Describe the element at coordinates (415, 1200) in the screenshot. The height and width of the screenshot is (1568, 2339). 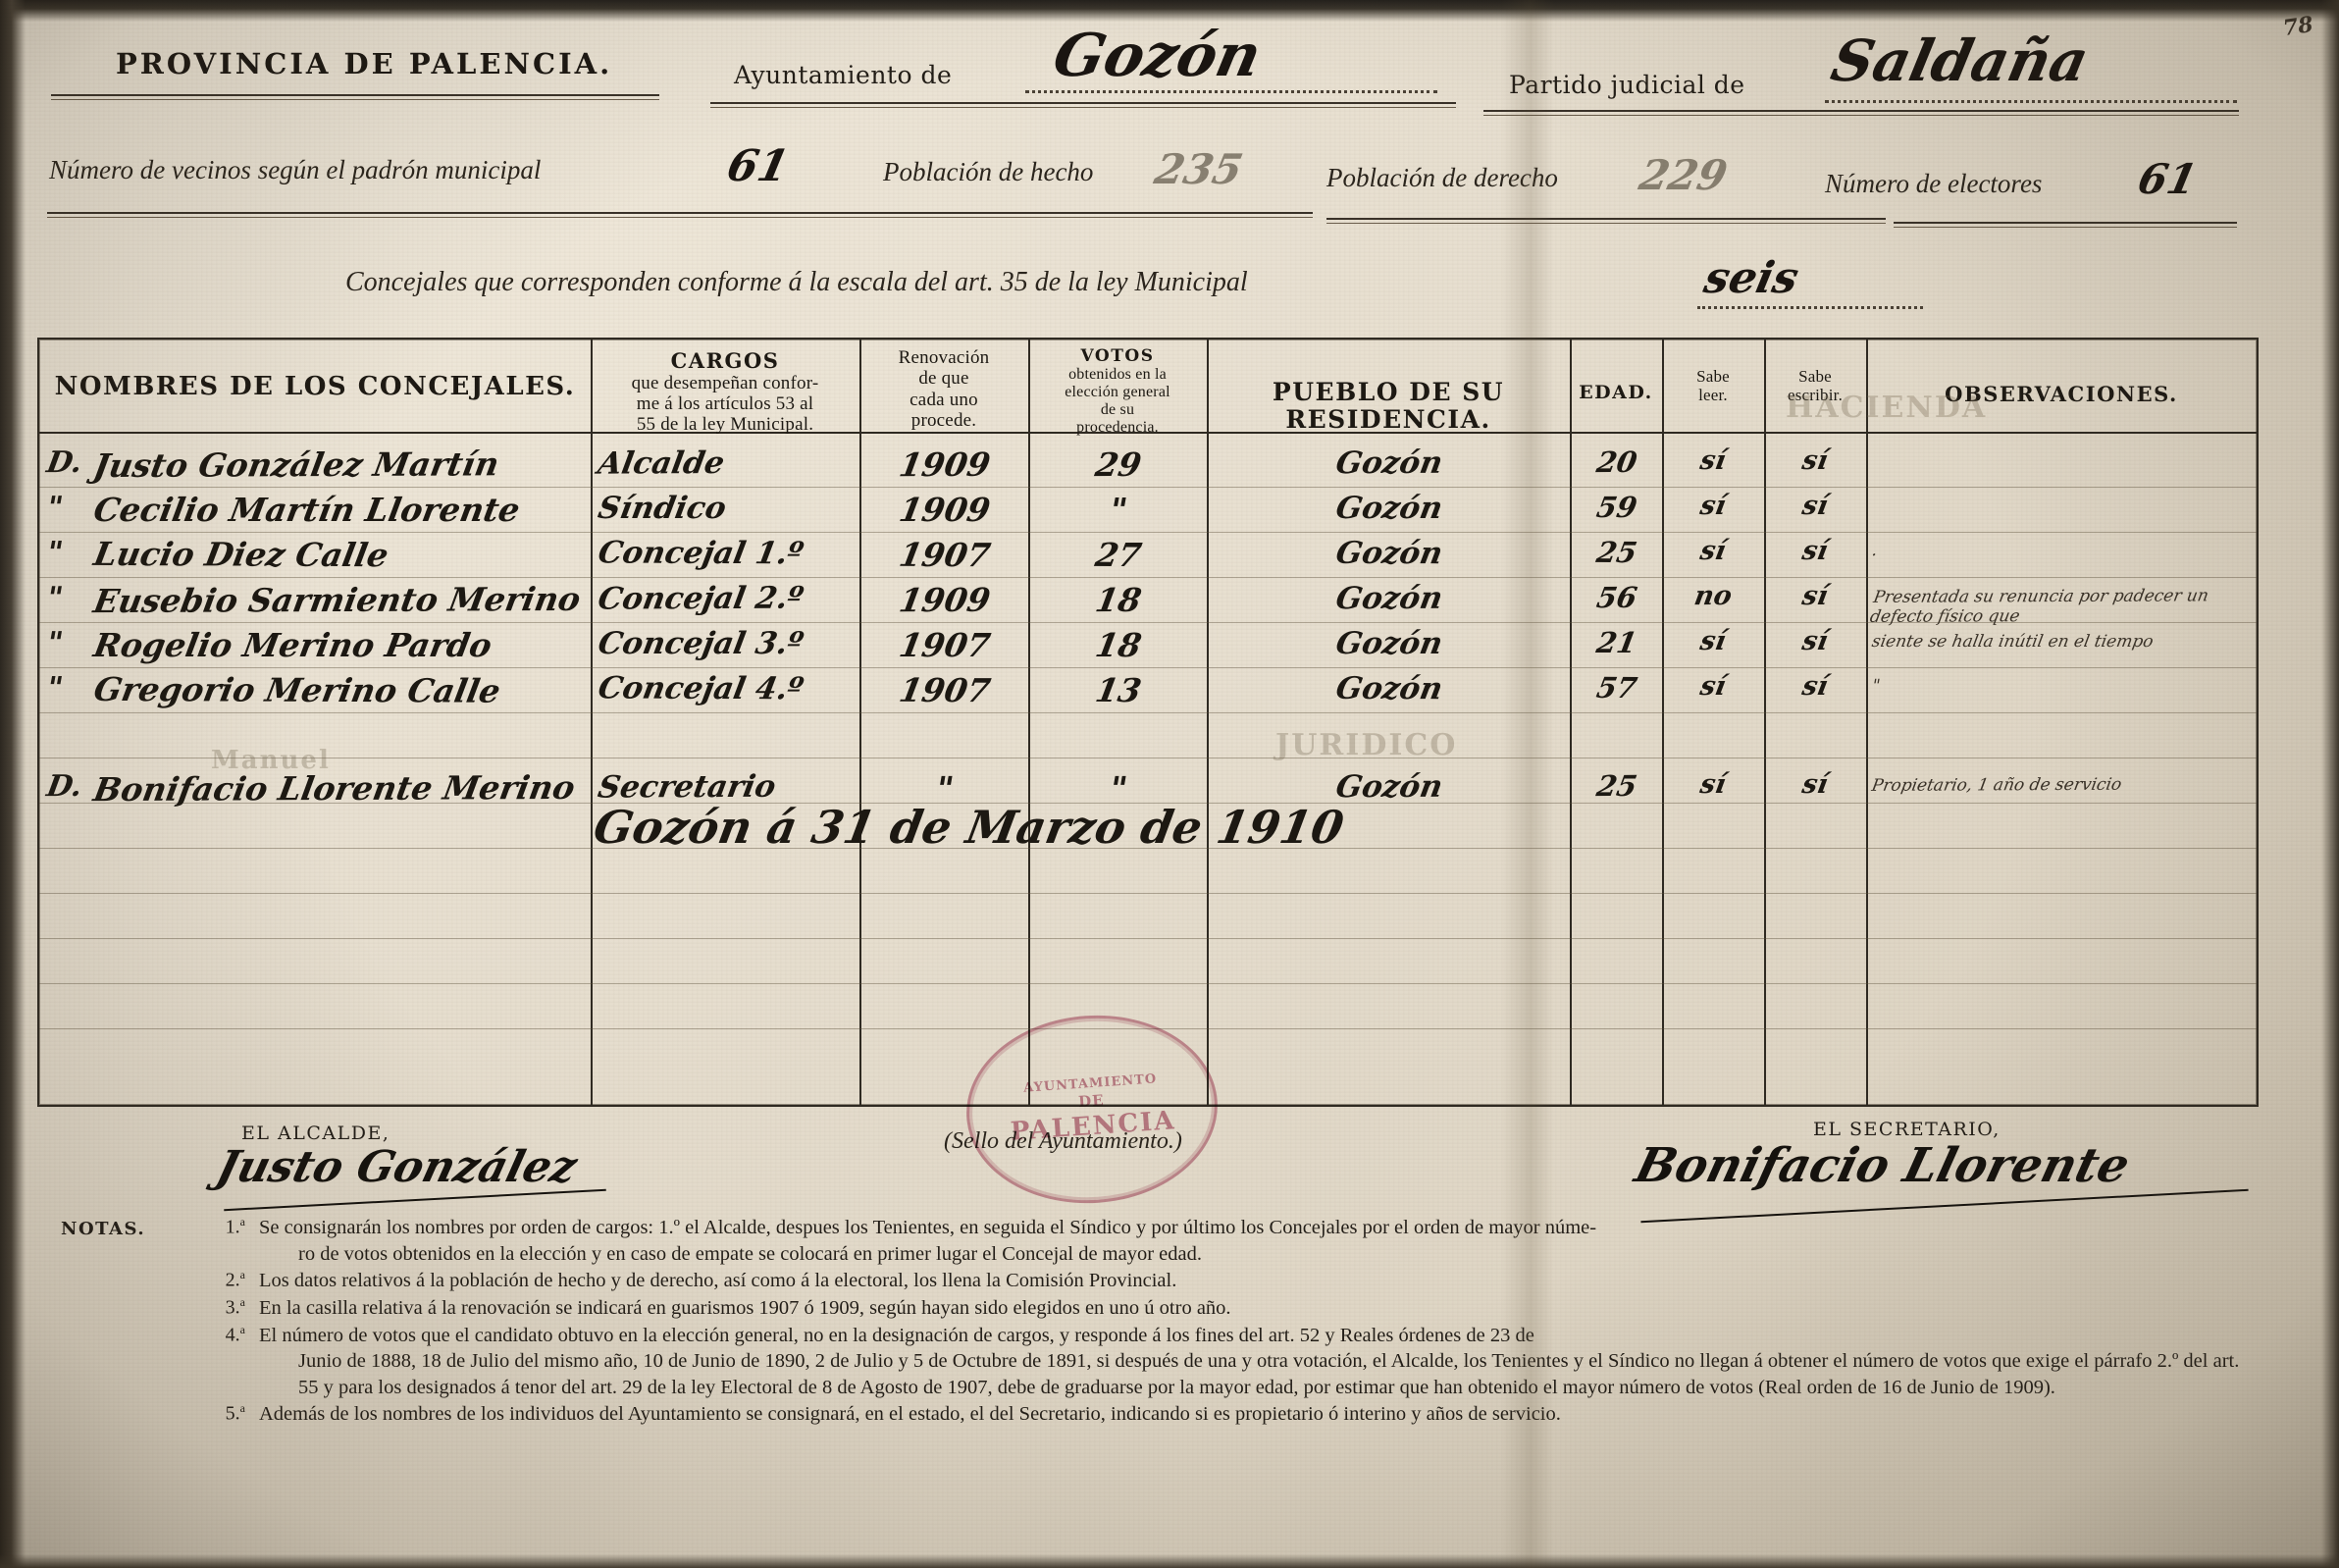
I see `mayor-signature-flourish` at that location.